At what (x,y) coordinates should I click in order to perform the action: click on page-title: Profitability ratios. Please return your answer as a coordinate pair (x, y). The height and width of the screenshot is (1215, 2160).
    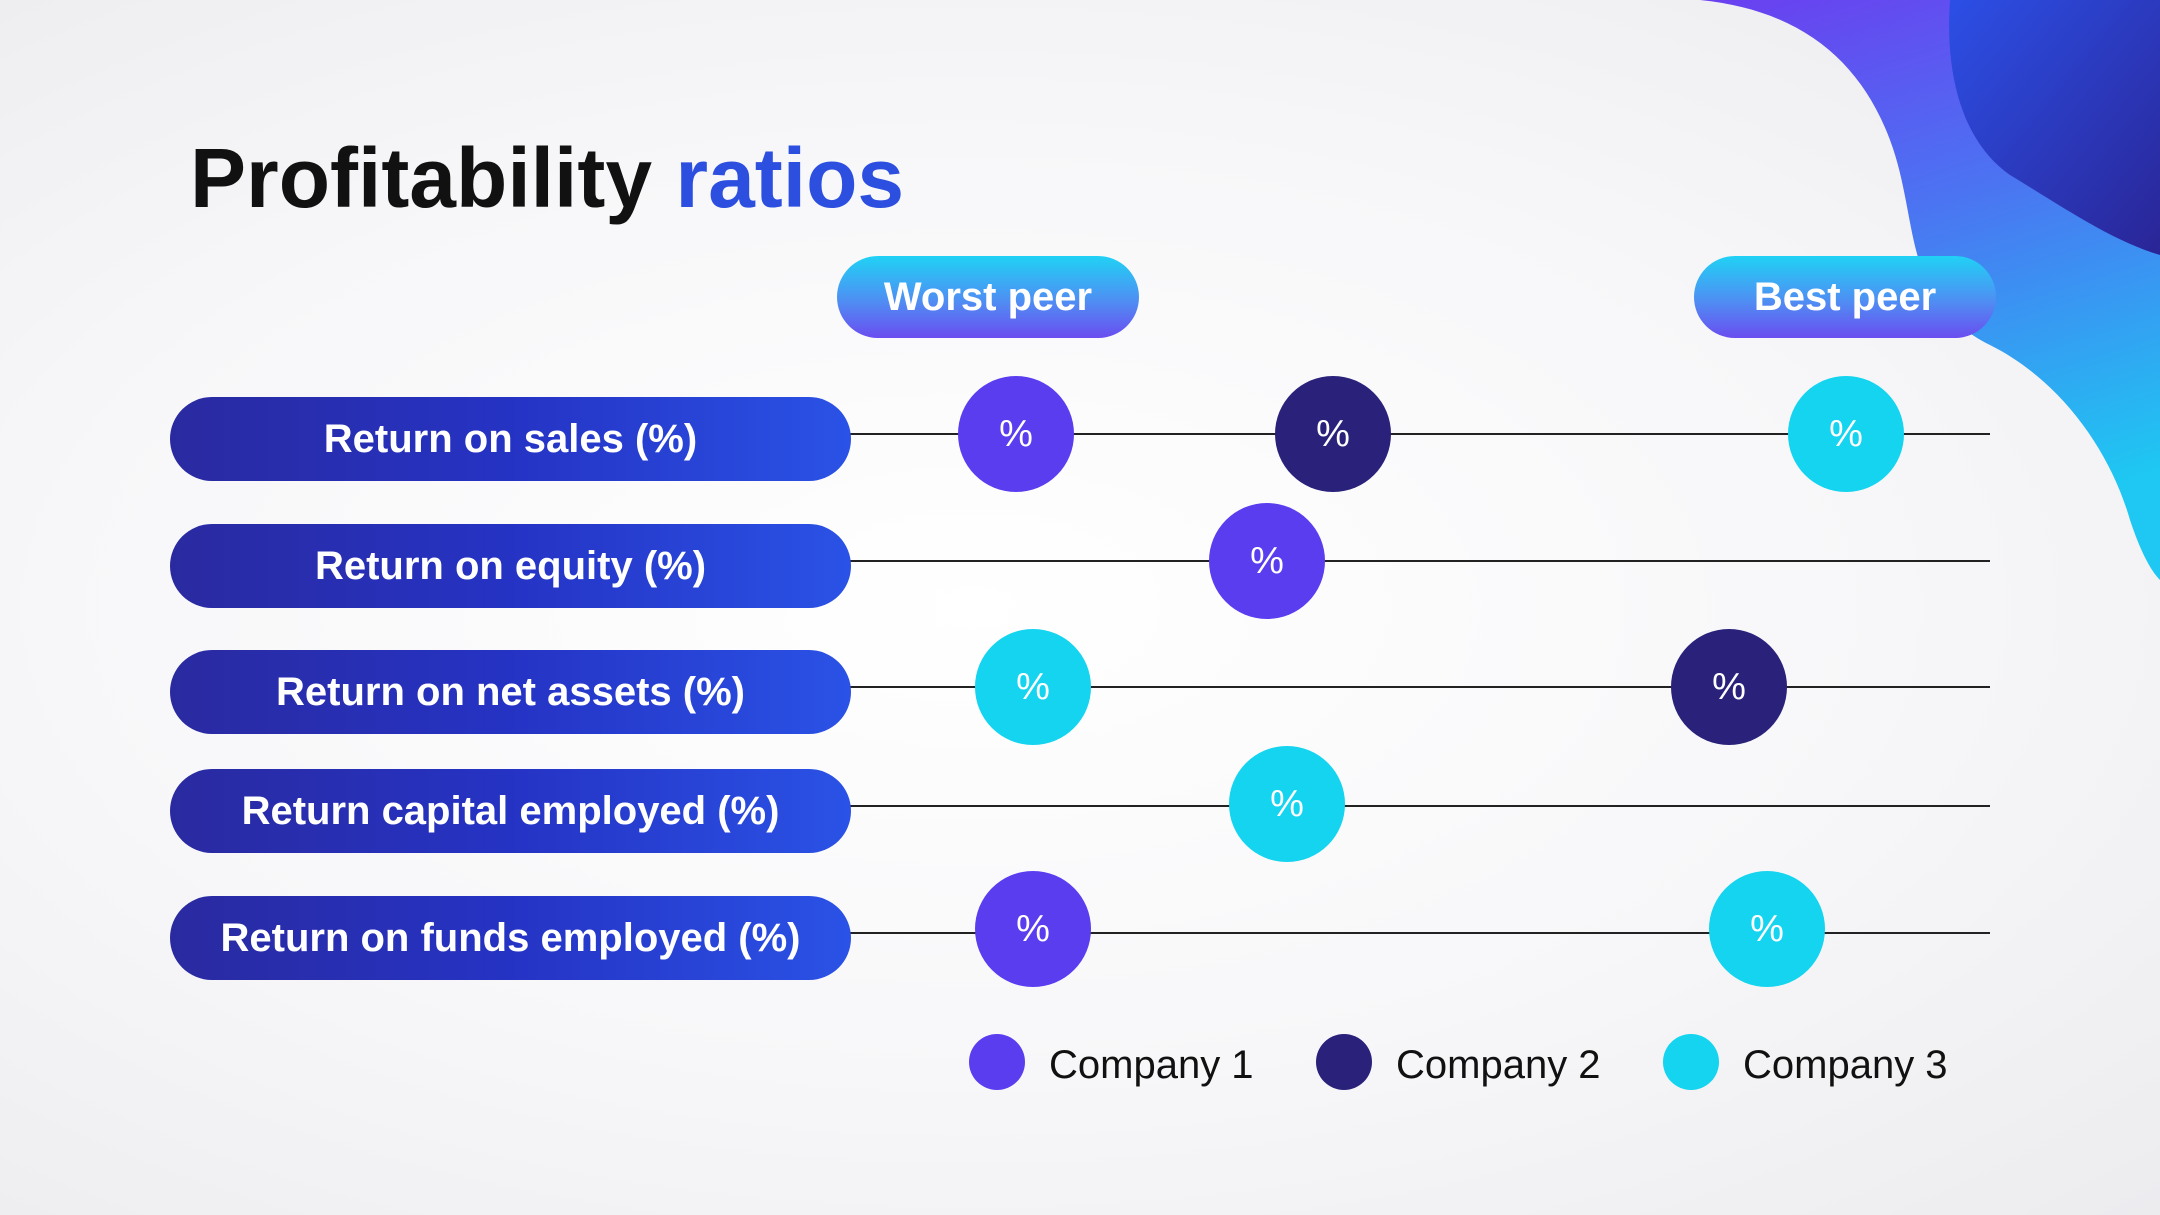
    Looking at the image, I should click on (547, 178).